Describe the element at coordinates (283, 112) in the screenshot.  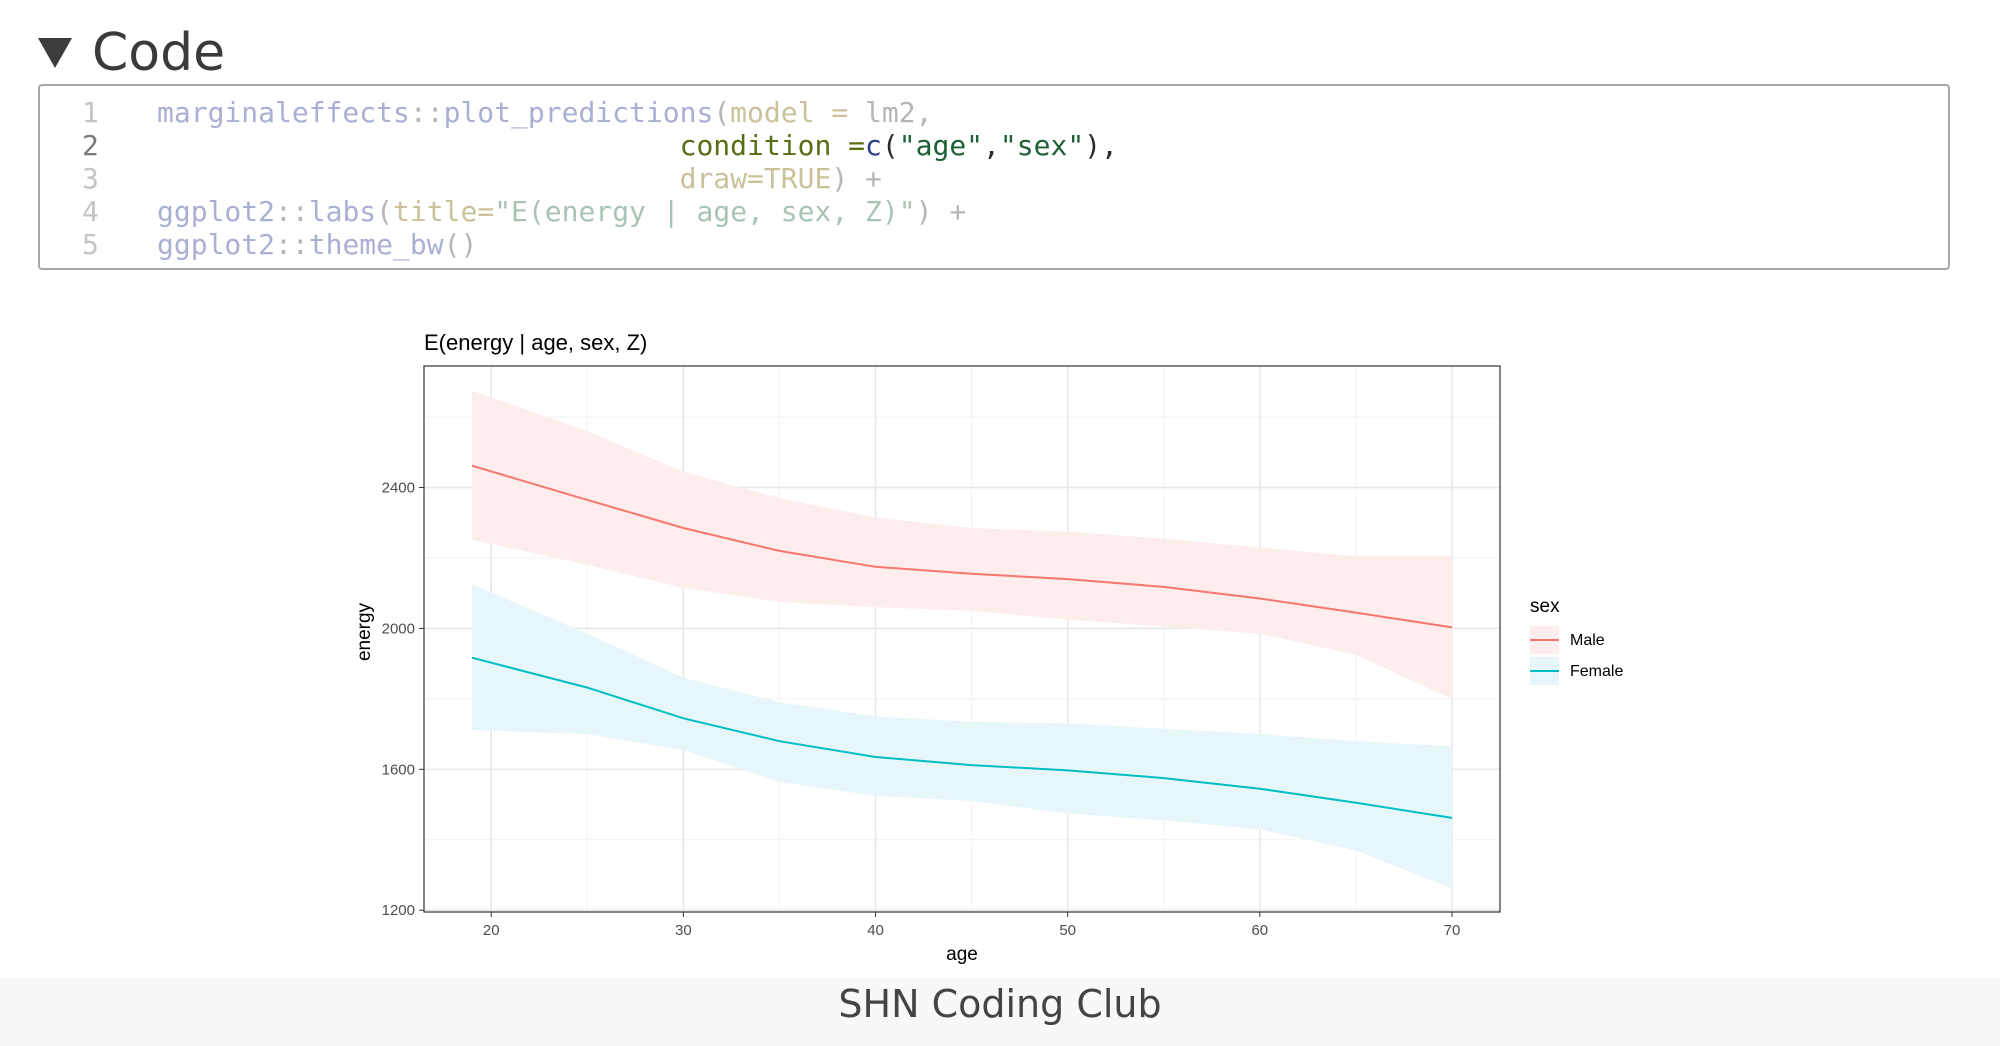
I see `code-token: marginaleffects` at that location.